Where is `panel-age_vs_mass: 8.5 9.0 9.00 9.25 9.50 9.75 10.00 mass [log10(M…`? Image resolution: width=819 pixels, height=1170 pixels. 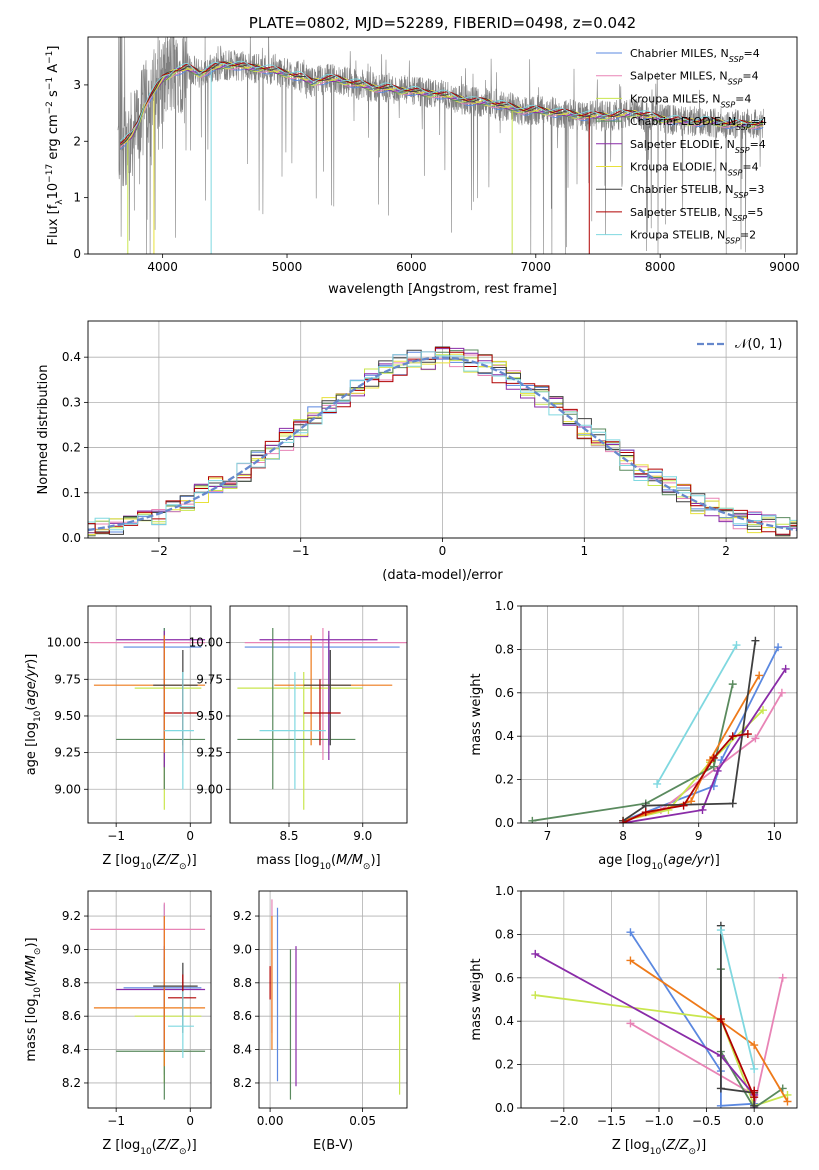 panel-age_vs_mass: 8.5 9.0 9.00 9.25 9.50 9.75 10.00 mass [log10(M… is located at coordinates (298, 738).